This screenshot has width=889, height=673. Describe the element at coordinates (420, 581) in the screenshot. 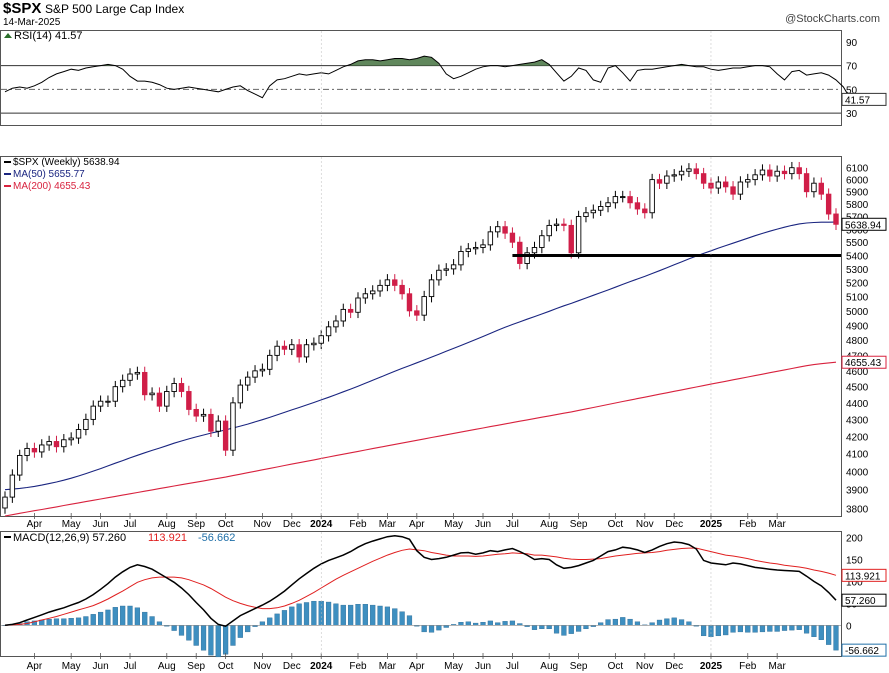

I see `macd-line` at that location.